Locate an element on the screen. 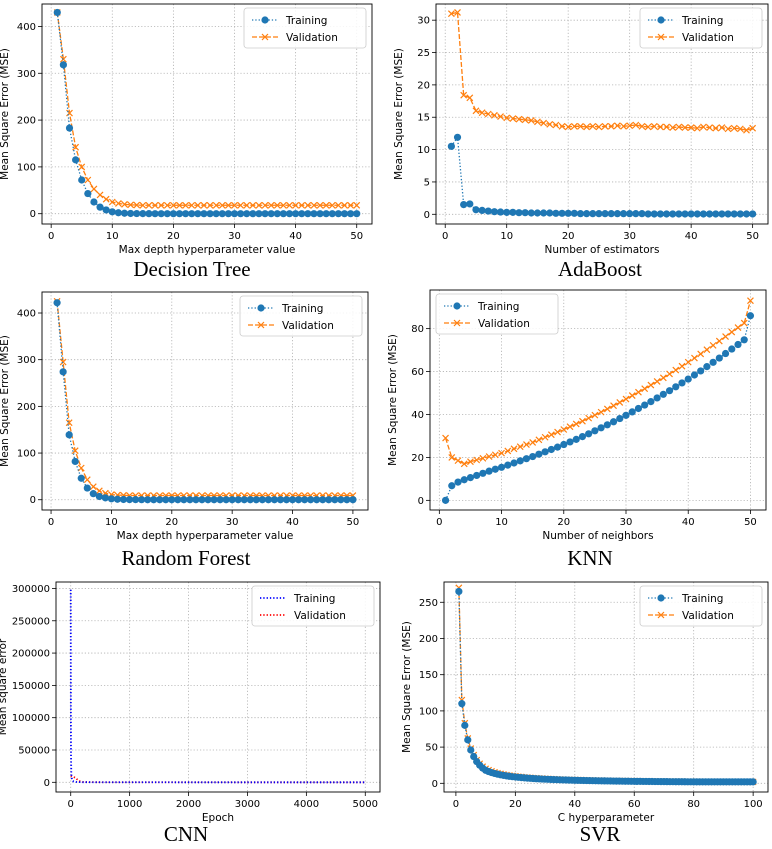  series-layer is located at coordinates (598, 400).